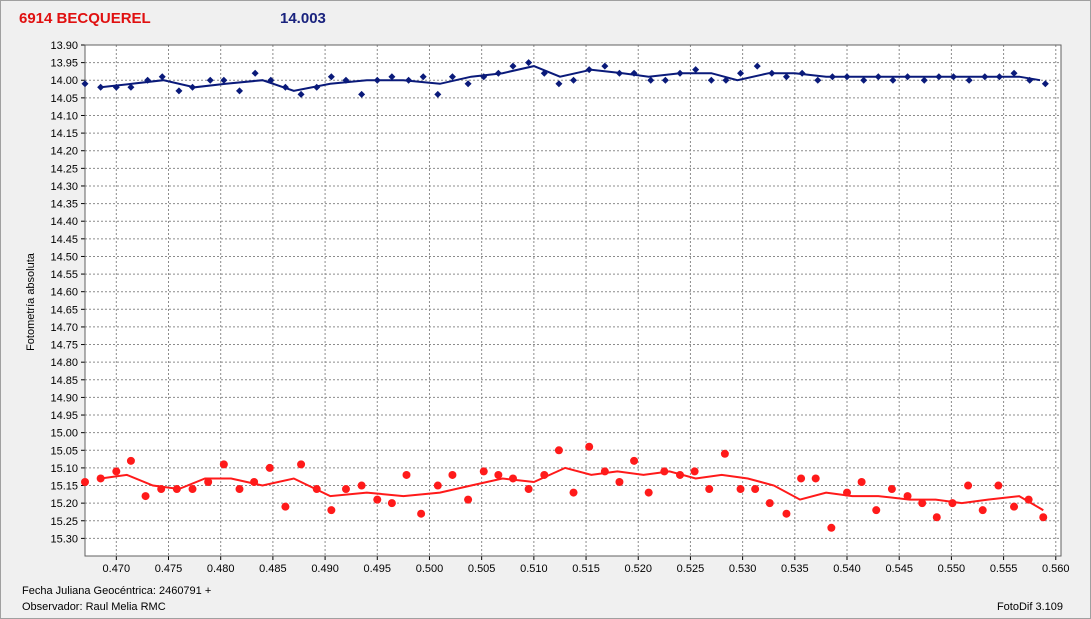 The image size is (1091, 619). I want to click on y-tick-label: 15.00, so click(64, 434).